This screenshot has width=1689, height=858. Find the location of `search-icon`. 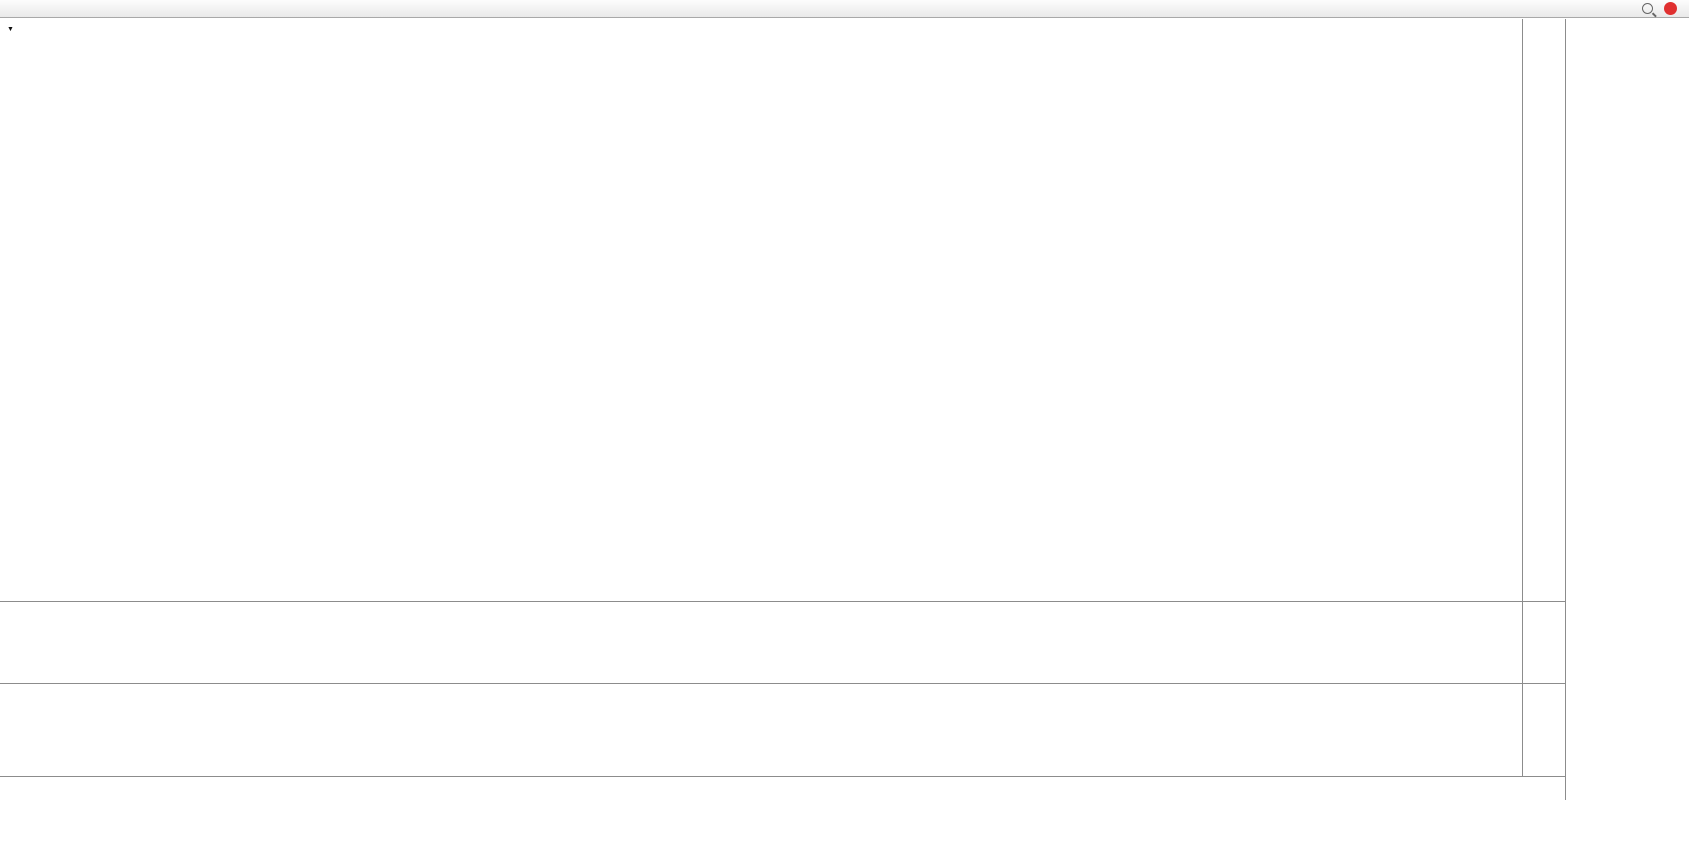

search-icon is located at coordinates (1647, 8).